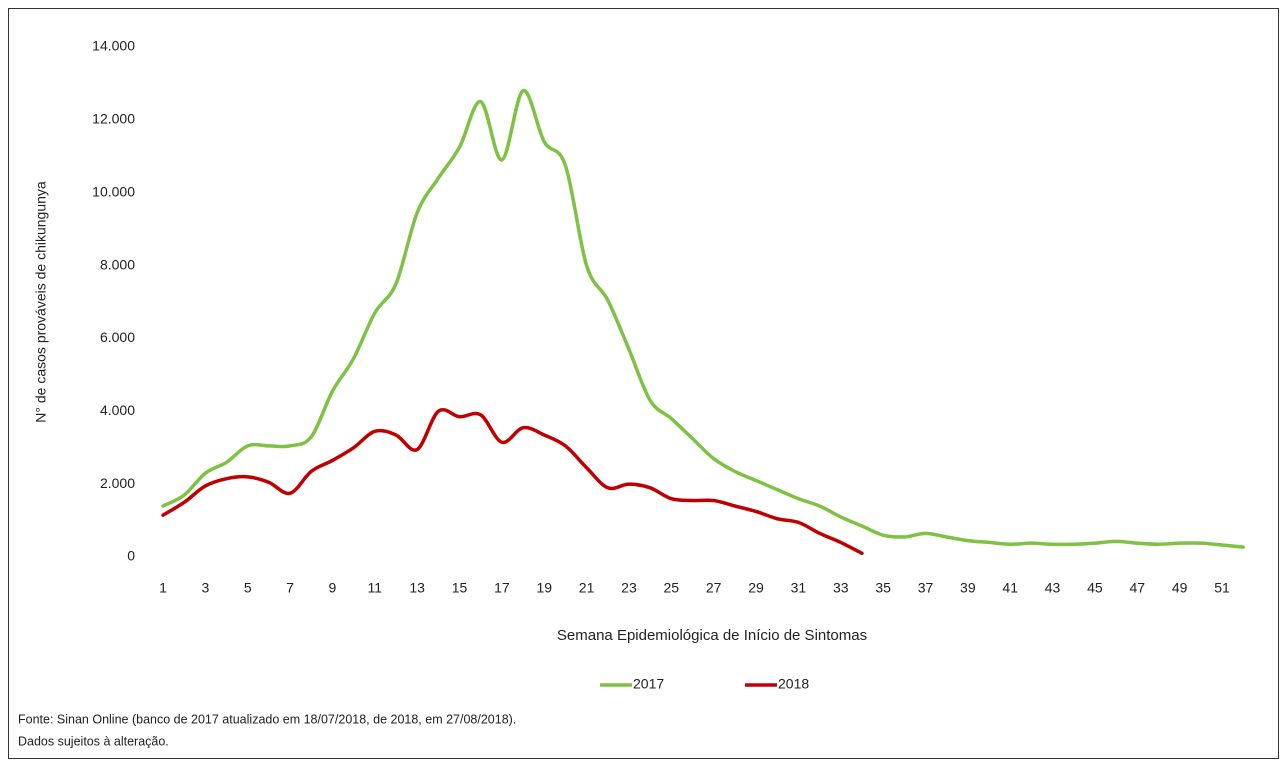 This screenshot has width=1287, height=772. What do you see at coordinates (131, 556) in the screenshot?
I see `y-tick-label: 0` at bounding box center [131, 556].